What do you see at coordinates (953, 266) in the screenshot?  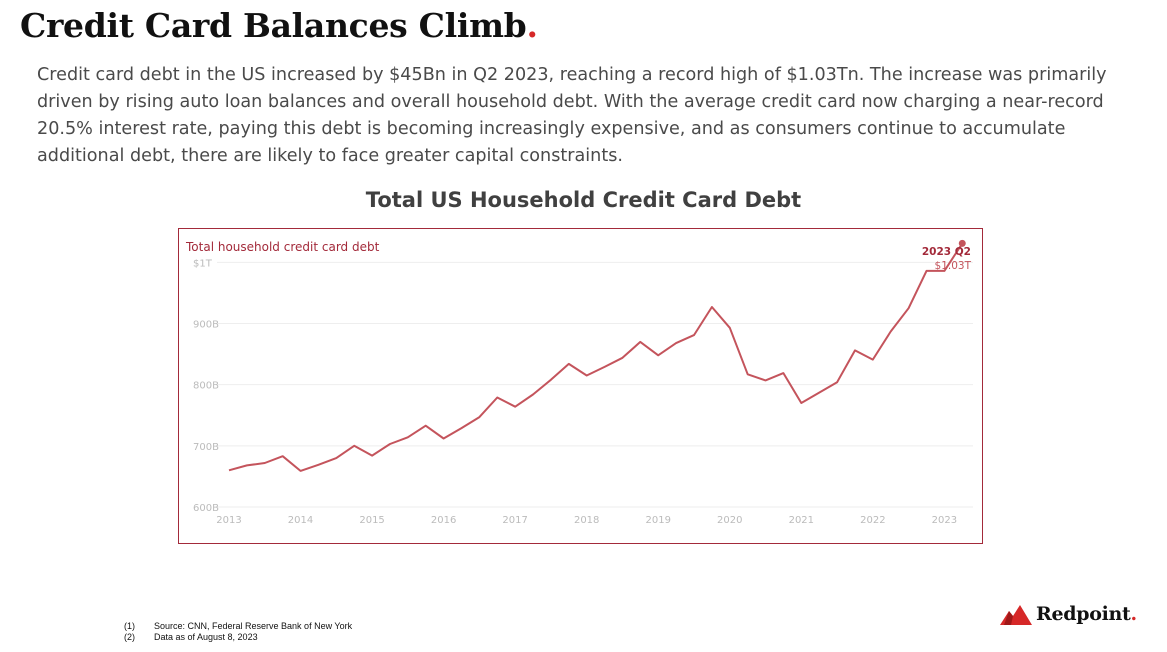 I see `annotation-value: $1.03T` at bounding box center [953, 266].